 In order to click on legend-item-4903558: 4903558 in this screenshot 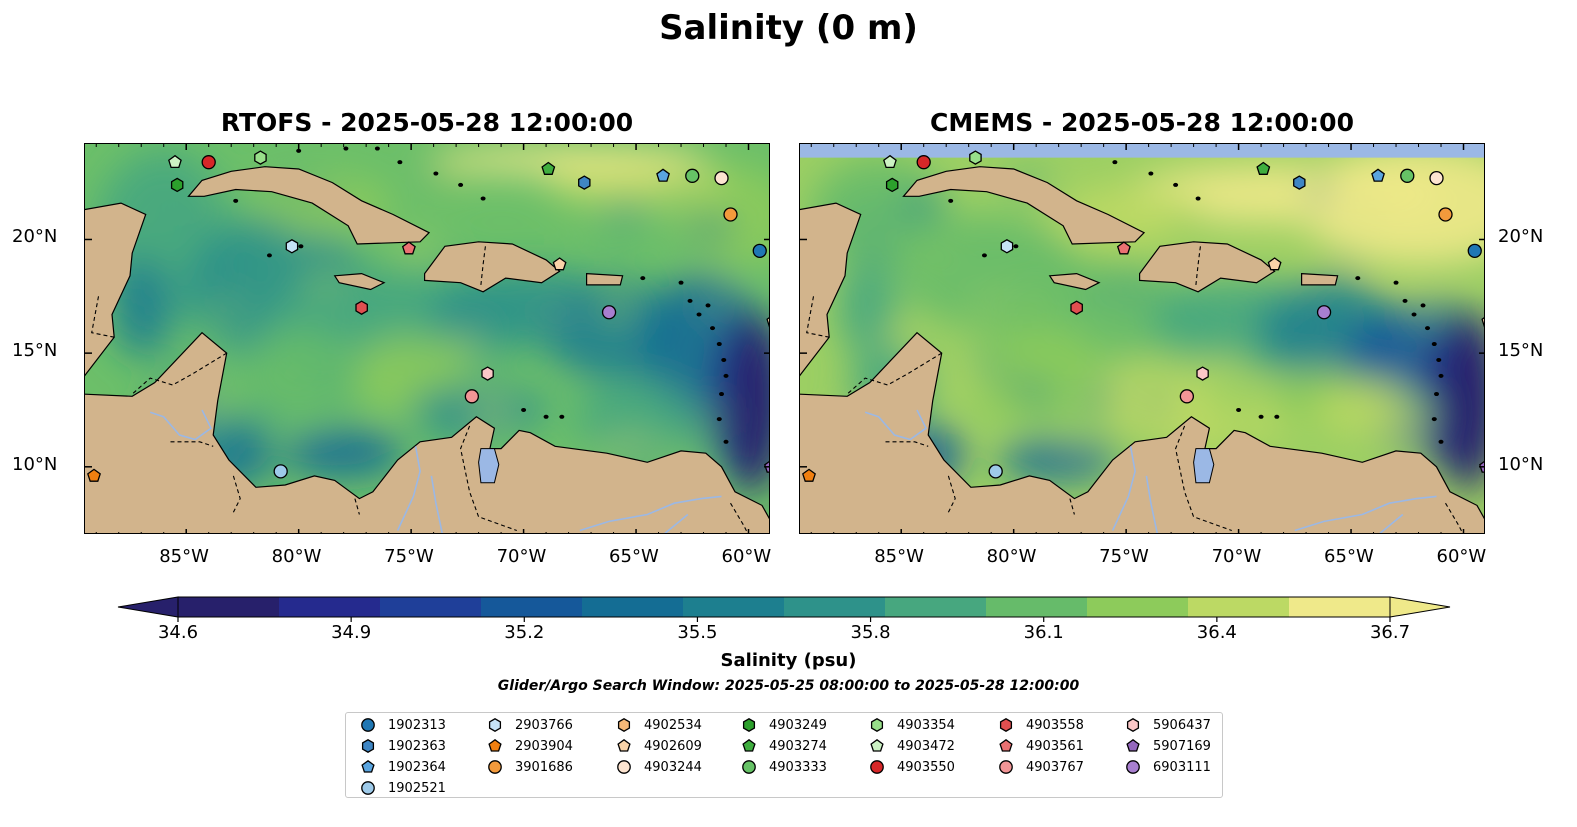, I will do `click(1041, 725)`.